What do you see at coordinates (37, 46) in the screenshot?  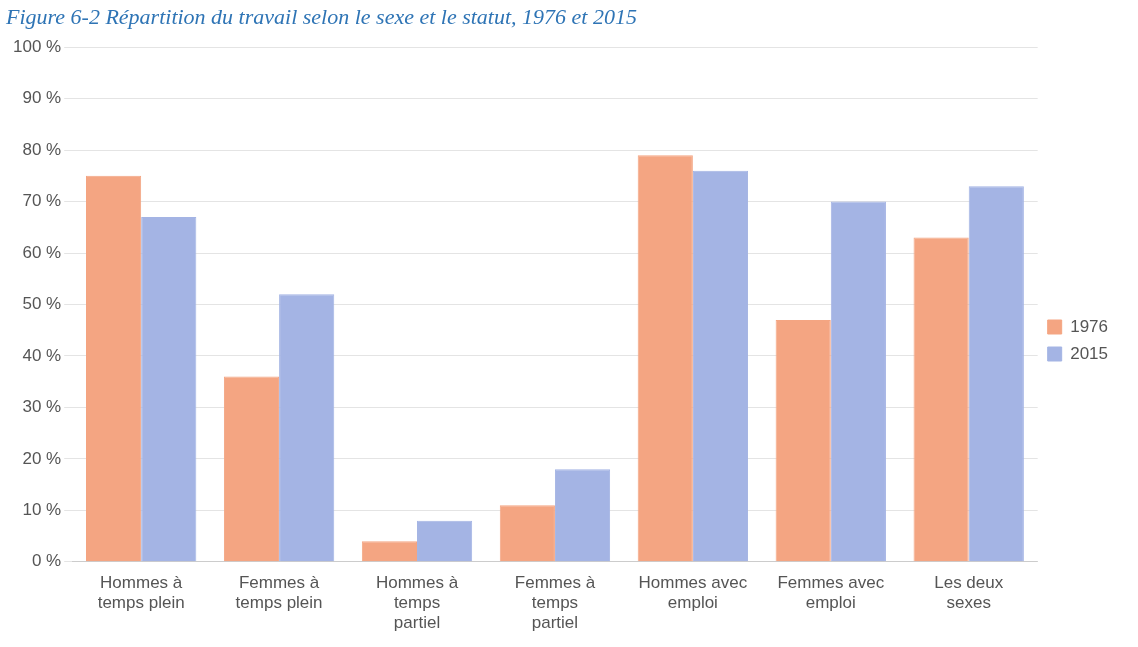 I see `y-tick-label: 100 %` at bounding box center [37, 46].